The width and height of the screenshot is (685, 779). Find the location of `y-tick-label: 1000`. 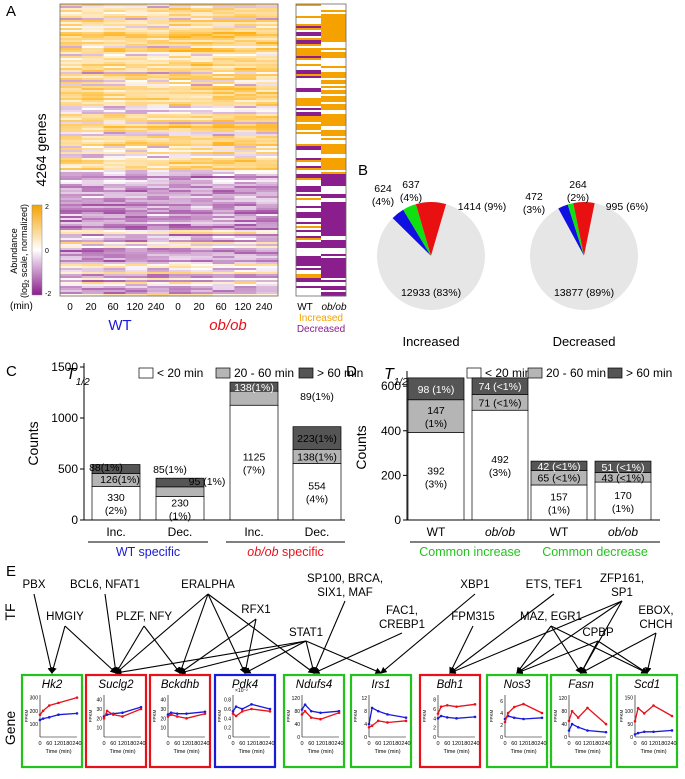

y-tick-label: 1000 is located at coordinates (64, 418).